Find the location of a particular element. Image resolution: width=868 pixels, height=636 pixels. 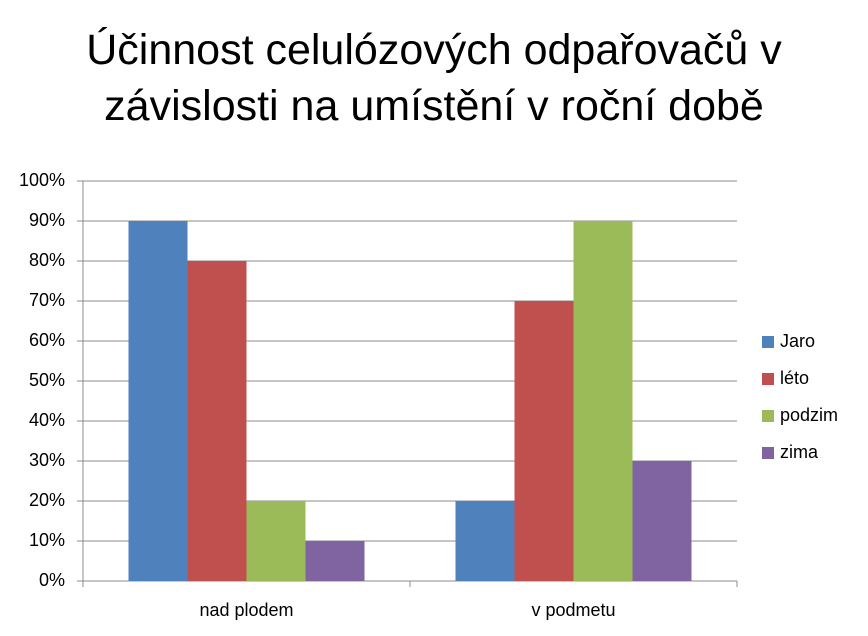

y-tick-label: 50% is located at coordinates (47, 380).